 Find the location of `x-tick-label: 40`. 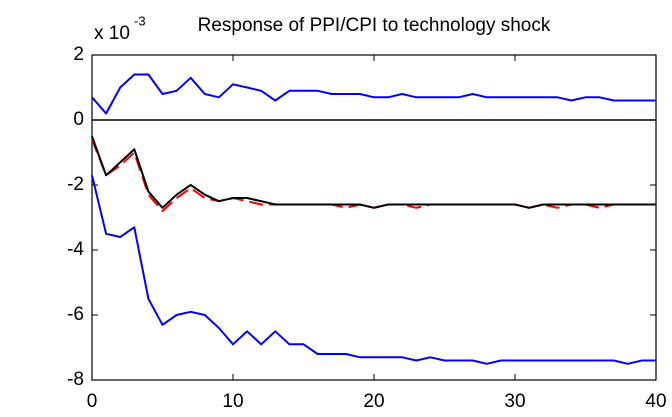

x-tick-label: 40 is located at coordinates (655, 401).